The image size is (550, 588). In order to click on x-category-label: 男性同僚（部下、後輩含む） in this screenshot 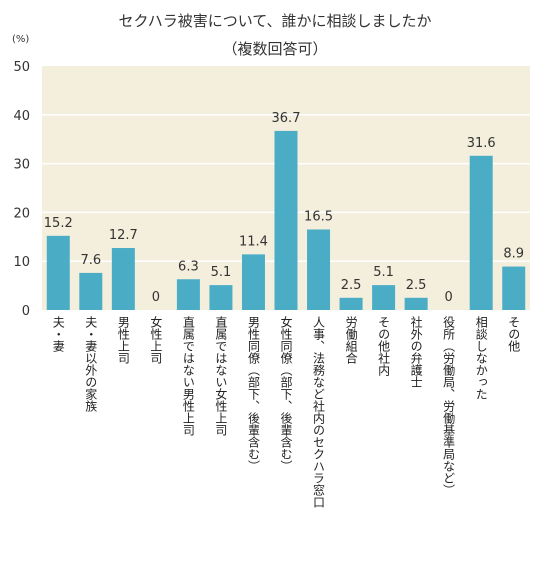, I will do `click(253, 394)`.